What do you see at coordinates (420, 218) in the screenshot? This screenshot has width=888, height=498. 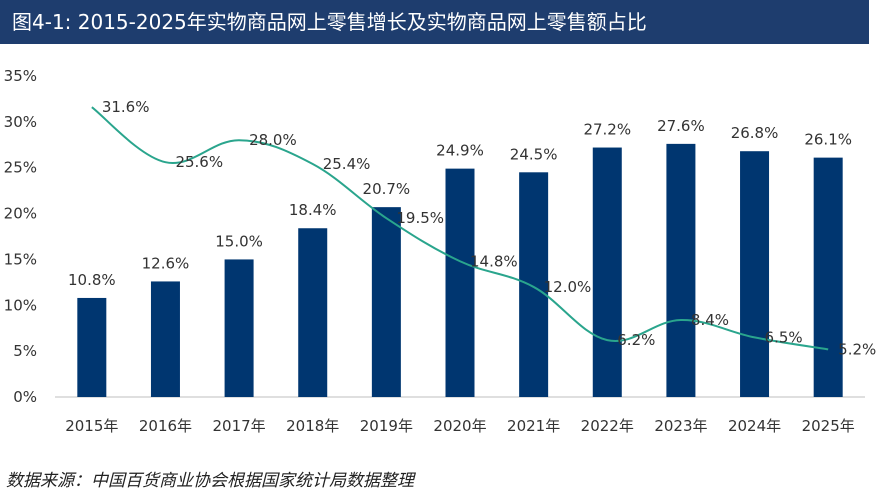 I see `line-value-label: 19.5%` at bounding box center [420, 218].